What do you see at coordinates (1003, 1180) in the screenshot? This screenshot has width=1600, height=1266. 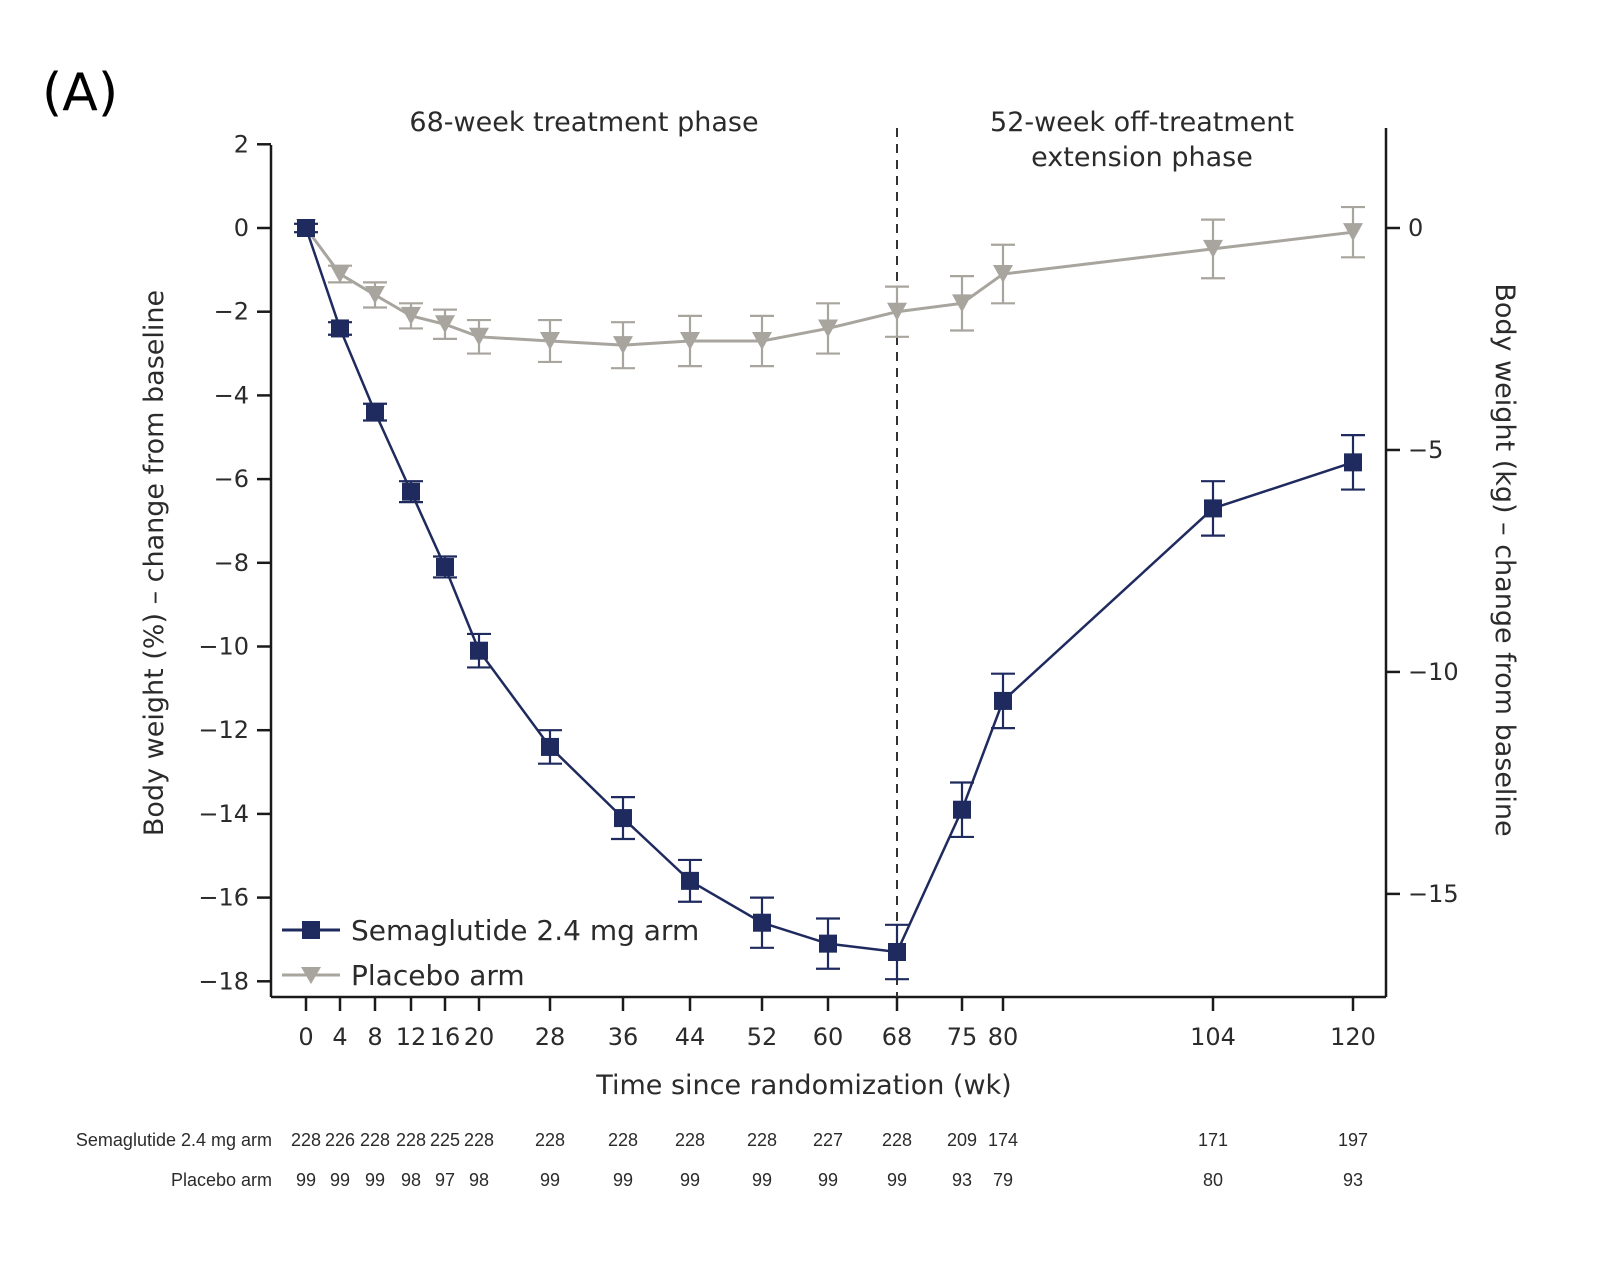 I see `risk-count: 79` at bounding box center [1003, 1180].